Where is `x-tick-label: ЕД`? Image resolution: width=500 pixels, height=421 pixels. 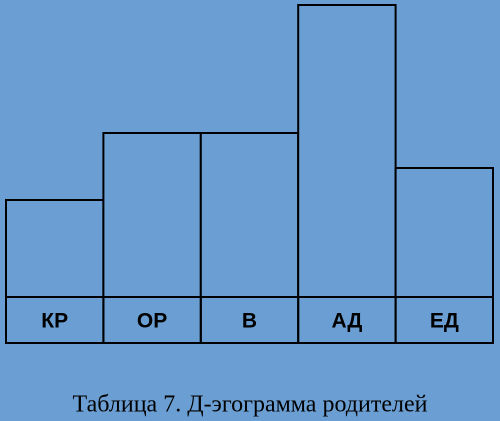
x-tick-label: ЕД is located at coordinates (444, 321).